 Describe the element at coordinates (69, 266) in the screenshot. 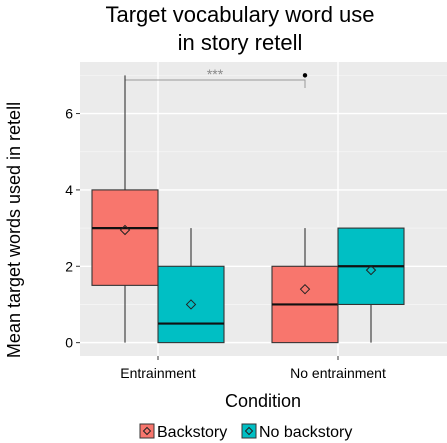

I see `y-tick-label: 2` at that location.